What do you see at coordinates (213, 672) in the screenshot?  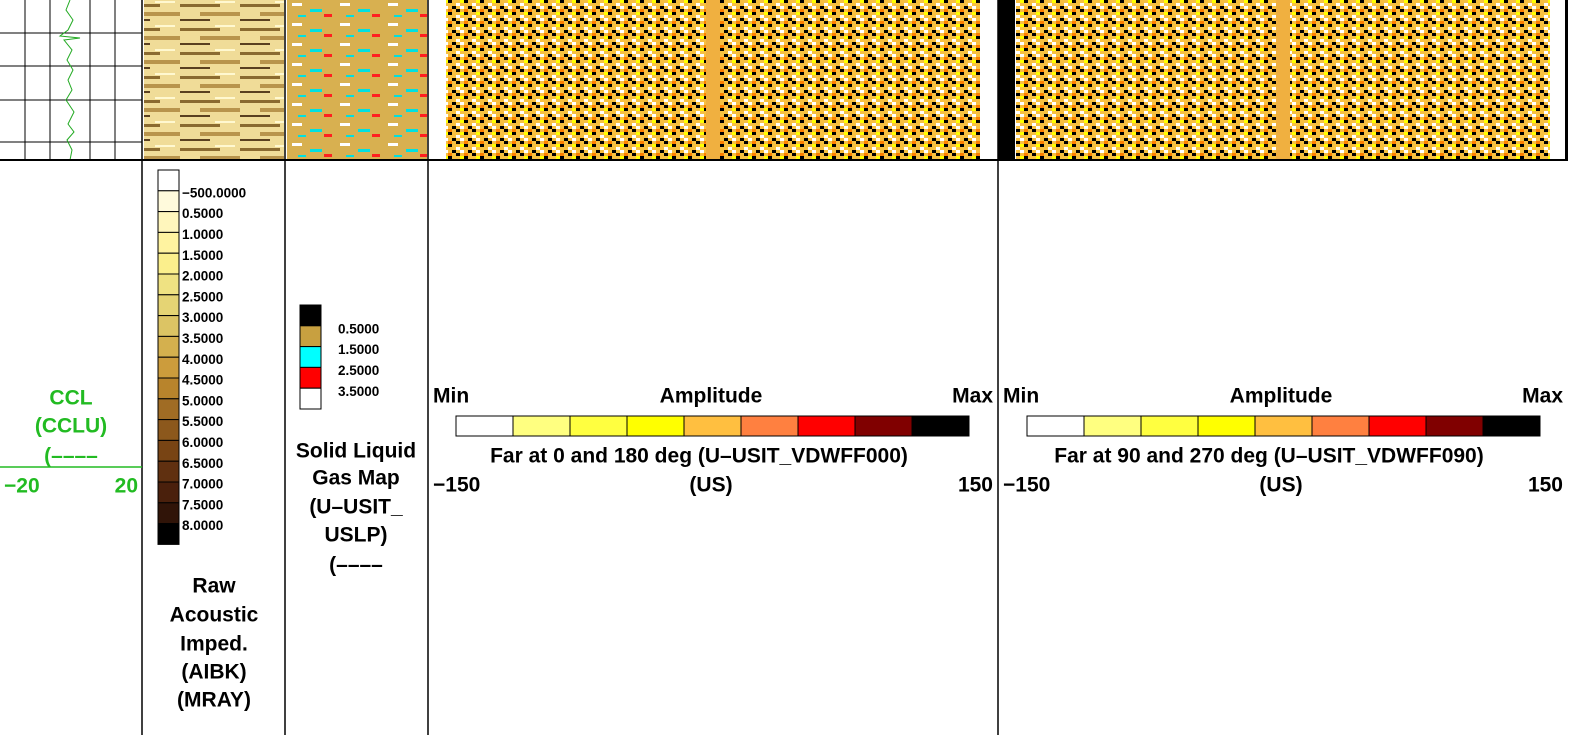 I see `track-title: (AIBK)` at bounding box center [213, 672].